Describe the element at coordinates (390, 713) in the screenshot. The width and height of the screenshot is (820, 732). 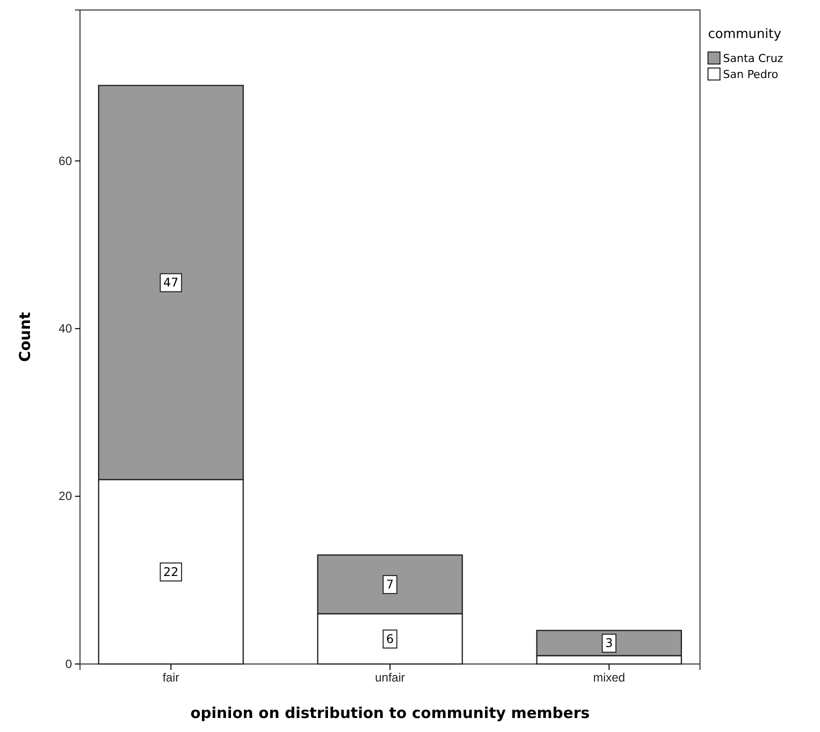
I see `x-axis-title: opinion on distribution to community members` at that location.